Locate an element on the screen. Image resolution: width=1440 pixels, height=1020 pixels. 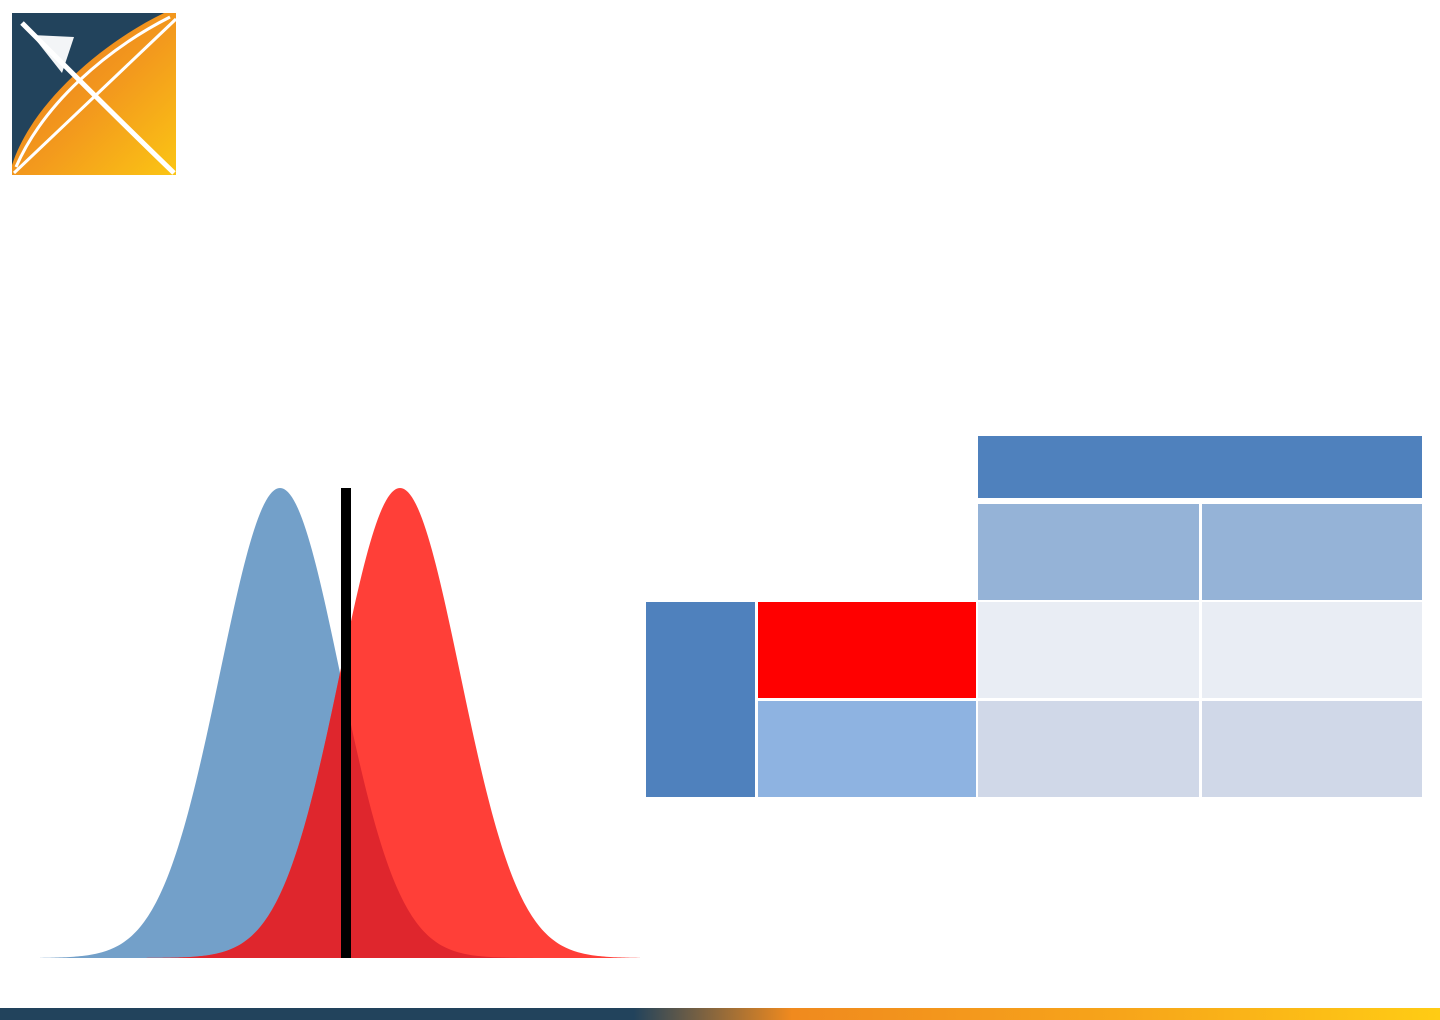
x-logo-icon is located at coordinates (94, 94).